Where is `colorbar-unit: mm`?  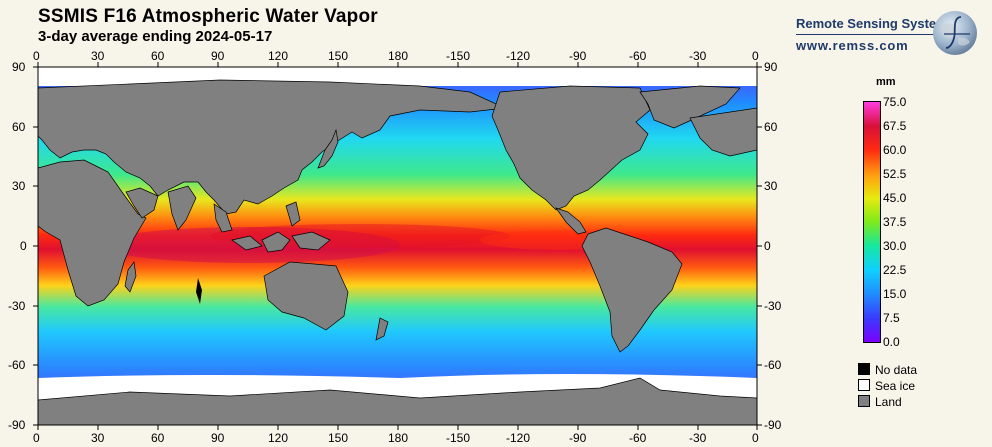 colorbar-unit: mm is located at coordinates (886, 82).